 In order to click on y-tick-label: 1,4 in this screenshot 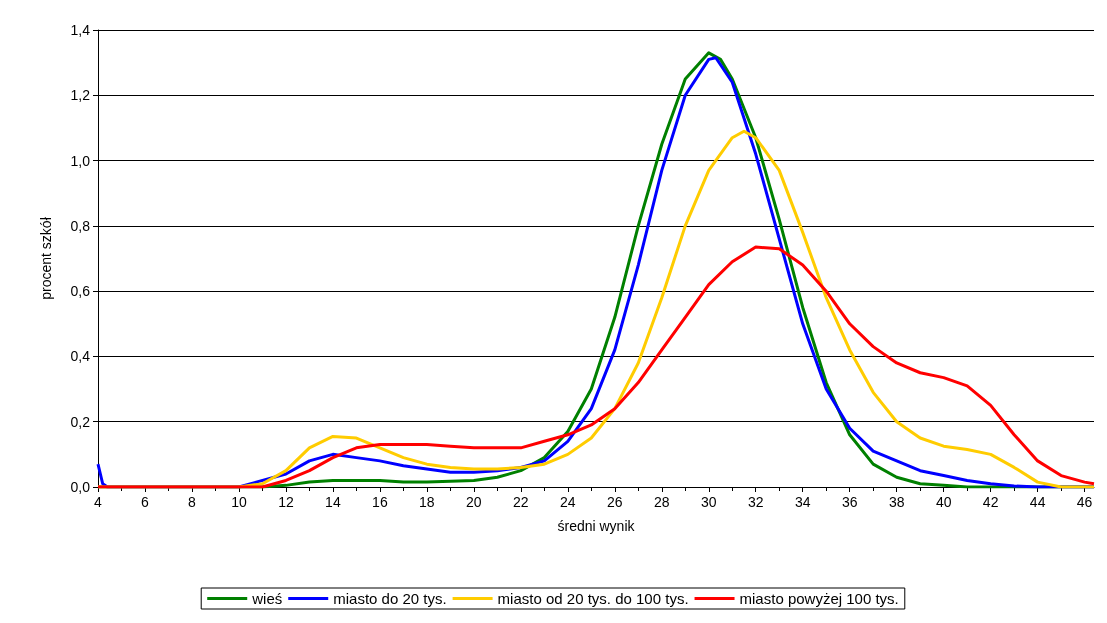, I will do `click(80, 30)`.